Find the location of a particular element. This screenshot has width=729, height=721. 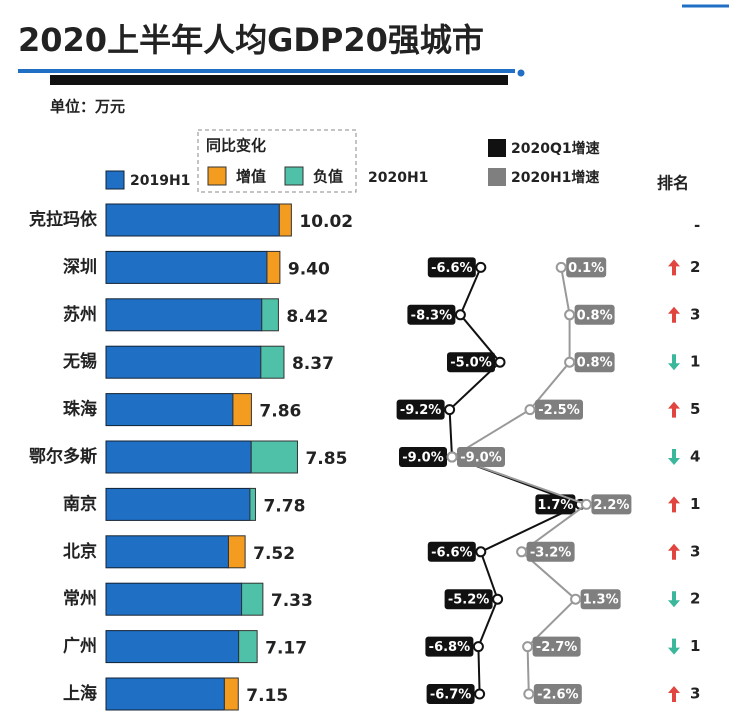

growth-label: 1.7% is located at coordinates (555, 505).